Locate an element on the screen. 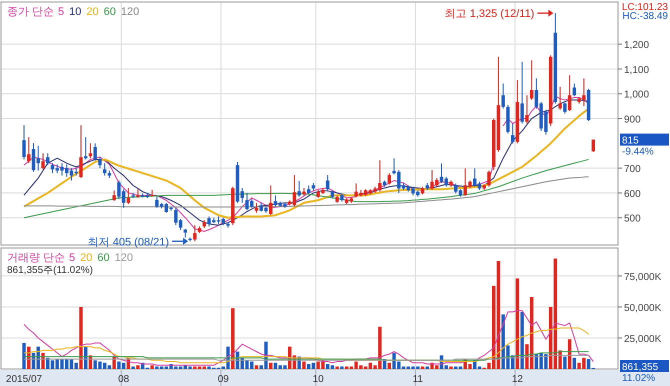  y-tick-label: 25,000K is located at coordinates (643, 339).